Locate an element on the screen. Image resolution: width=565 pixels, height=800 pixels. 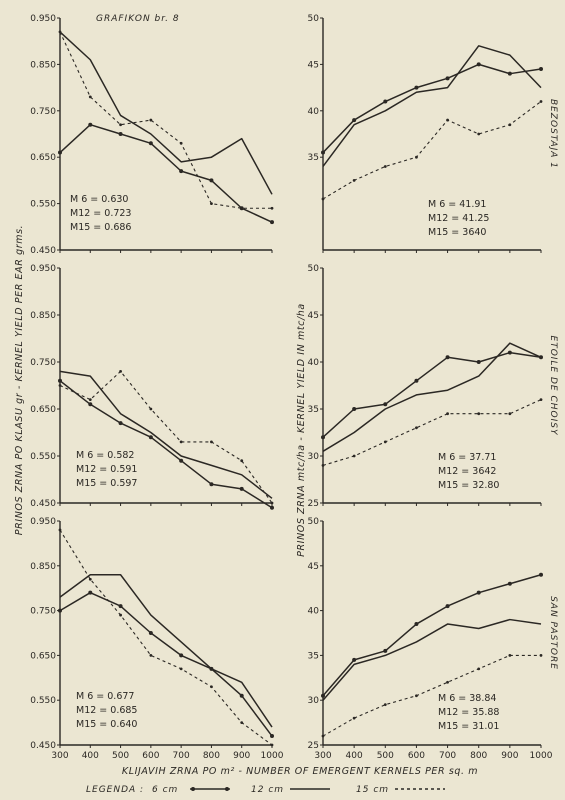
legend-title: LEGENDA : is located at coordinates (115, 790).